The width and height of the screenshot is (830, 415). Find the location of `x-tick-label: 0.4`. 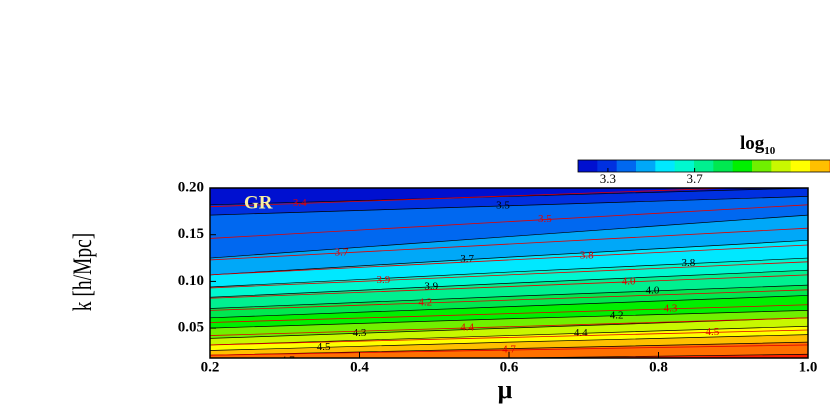

x-tick-label: 0.4 is located at coordinates (359, 367).